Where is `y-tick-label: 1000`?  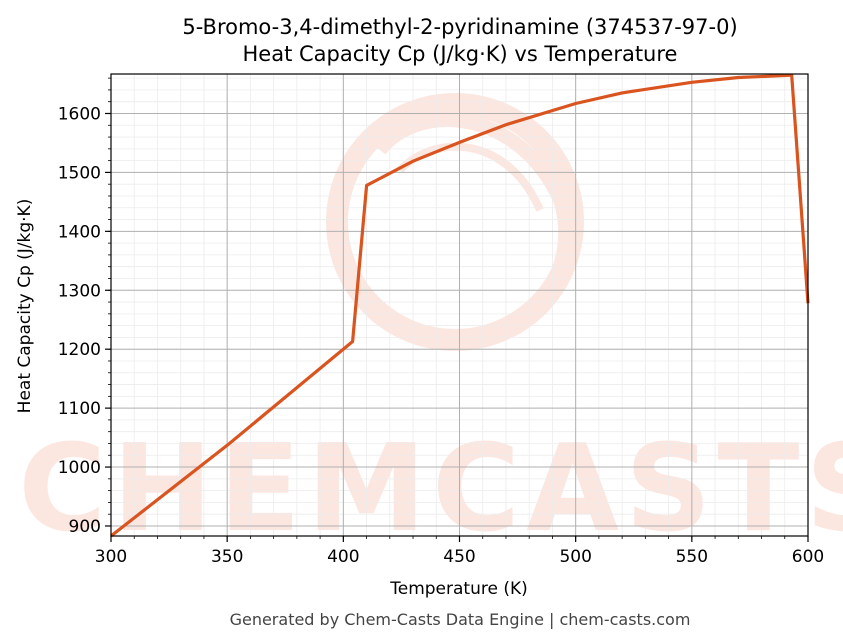 y-tick-label: 1000 is located at coordinates (79, 468).